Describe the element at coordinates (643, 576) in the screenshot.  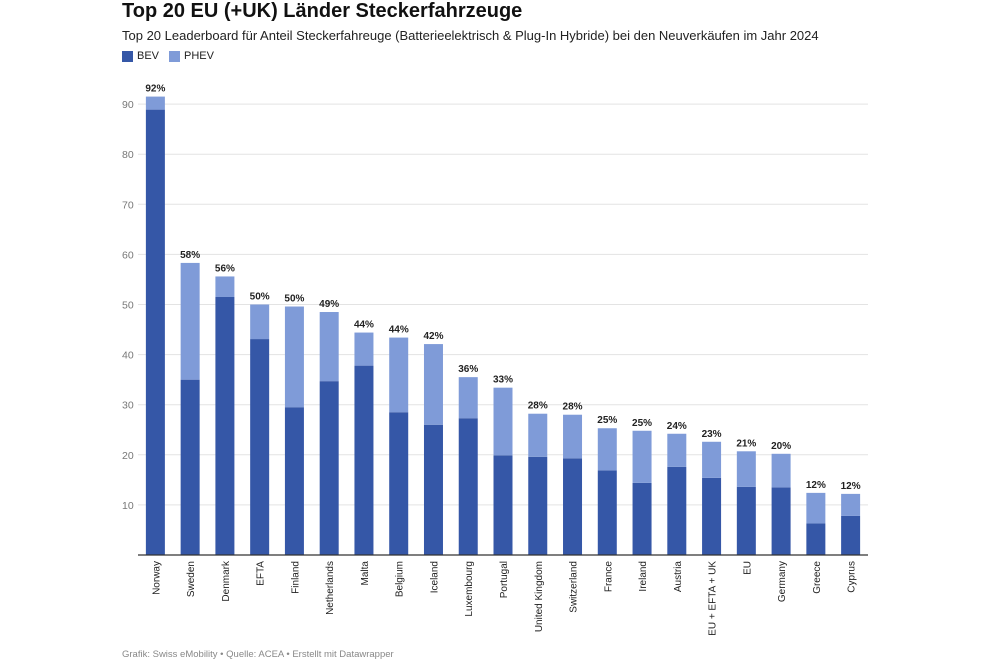
I see `x-tick-label: Ireland` at that location.